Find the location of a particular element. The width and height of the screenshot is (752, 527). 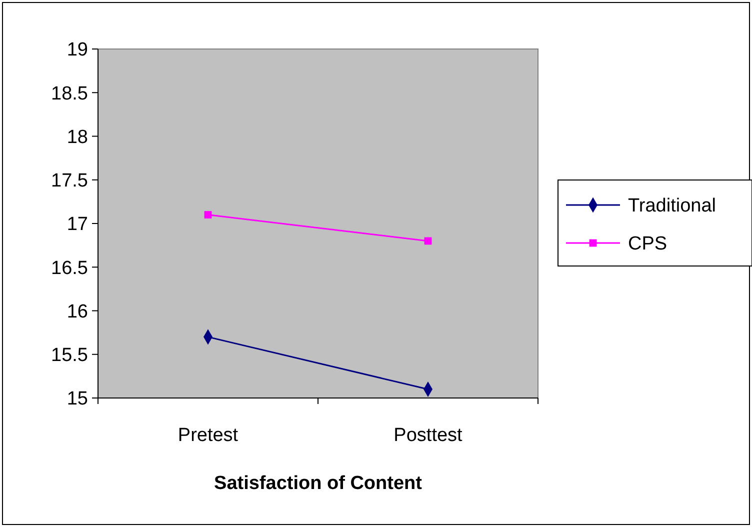

y-tick-label: 18.5 is located at coordinates (69, 93).